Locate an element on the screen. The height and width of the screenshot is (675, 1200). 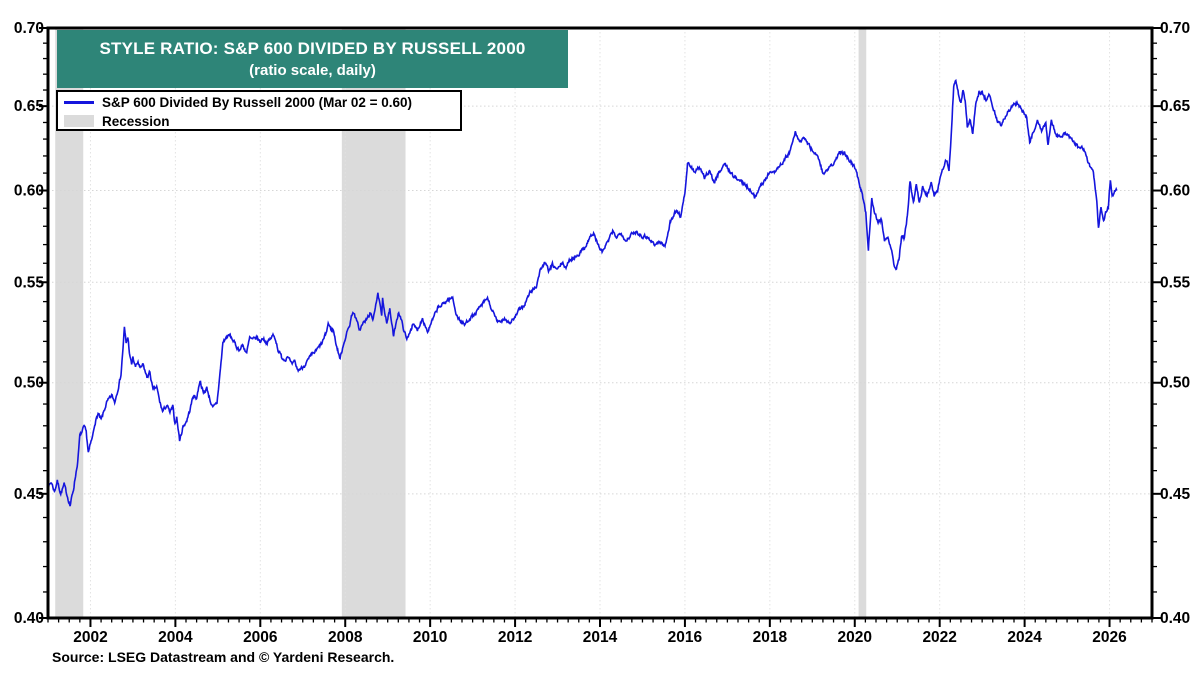
y-axis-label-right: 0.65 is located at coordinates (1175, 106).